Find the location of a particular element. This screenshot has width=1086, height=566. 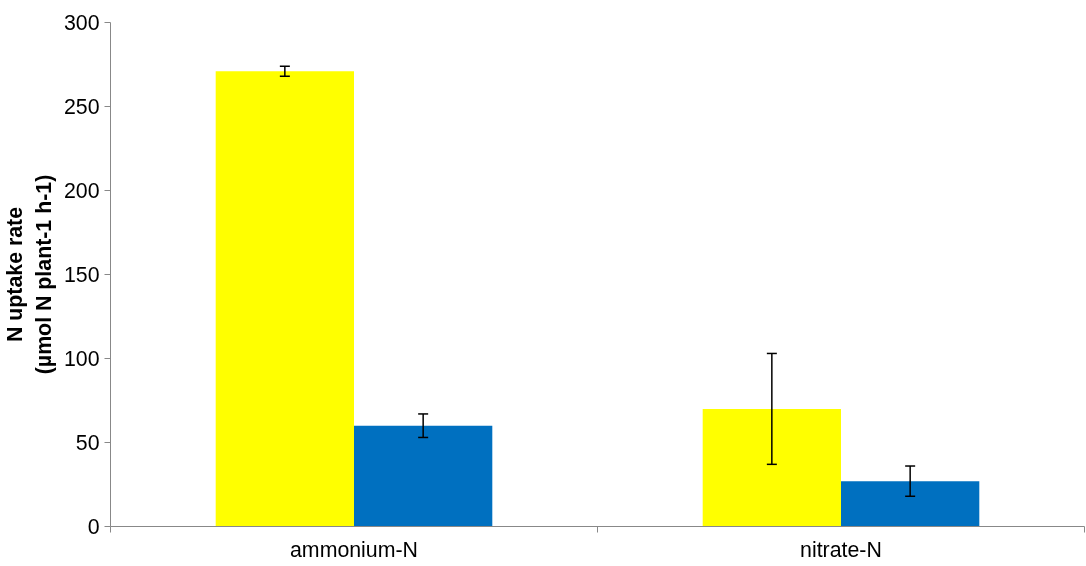

y-tick-label: 200 is located at coordinates (81, 191).